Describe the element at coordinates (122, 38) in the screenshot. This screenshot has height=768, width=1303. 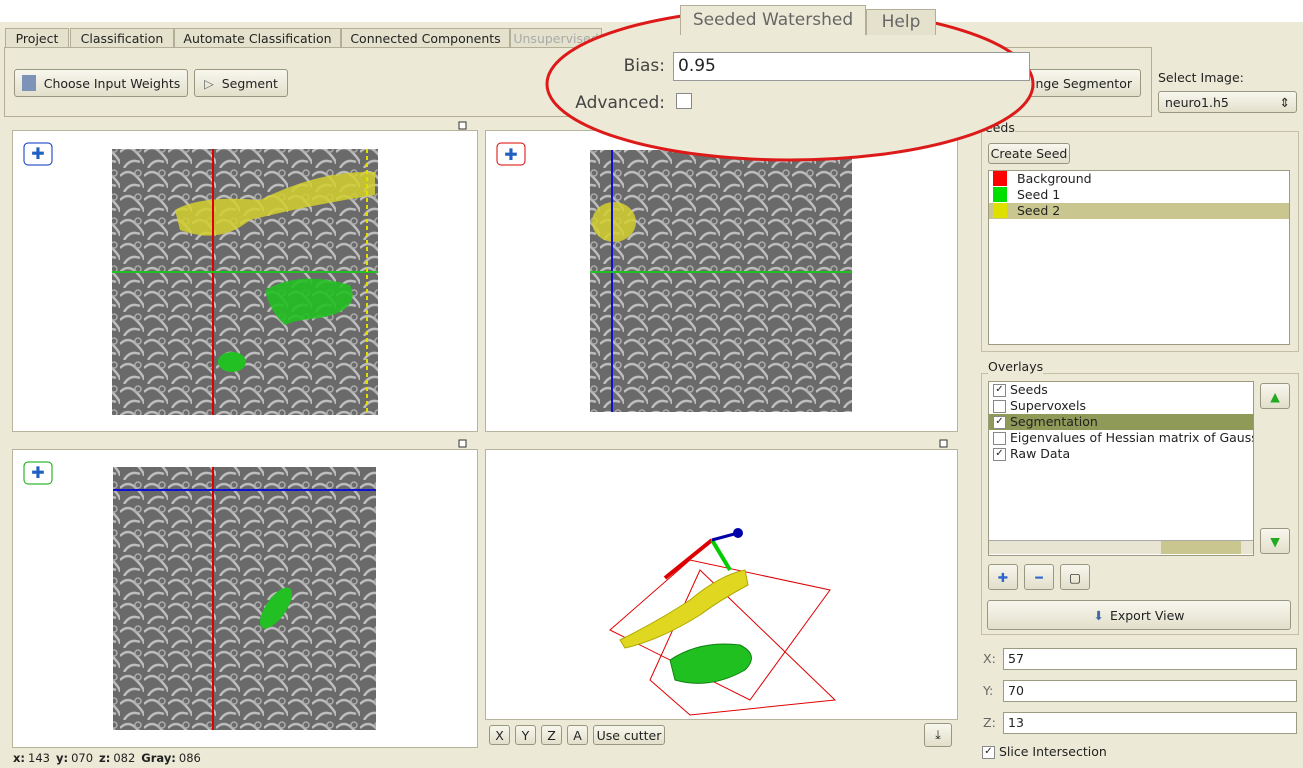
I see `tab: Classification` at that location.